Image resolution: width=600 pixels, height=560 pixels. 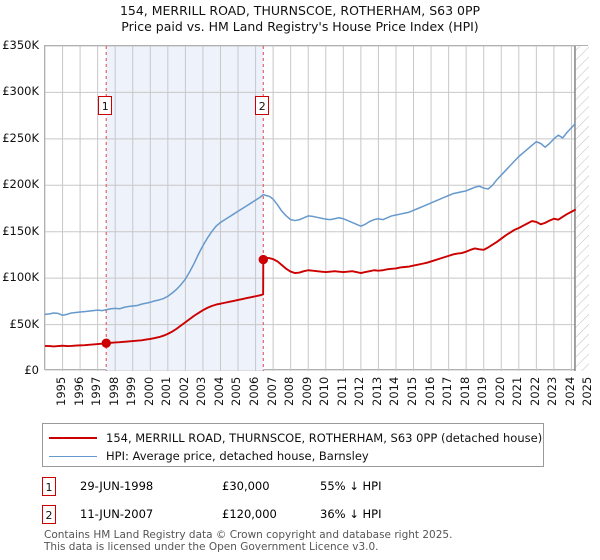 I want to click on x-tick-label: 2012, so click(x=359, y=391).